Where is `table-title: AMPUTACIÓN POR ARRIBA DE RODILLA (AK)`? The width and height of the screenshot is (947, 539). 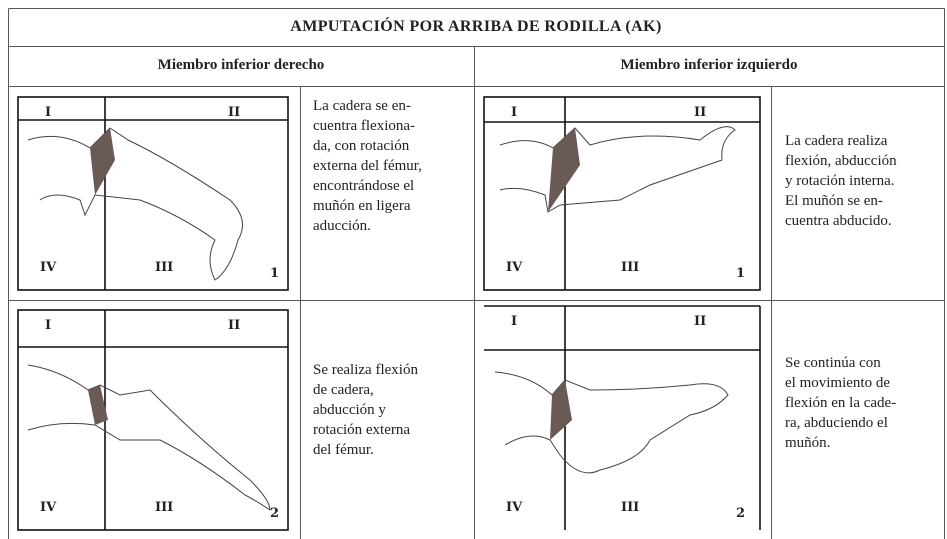
table-title: AMPUTACIÓN POR ARRIBA DE RODILLA (AK) is located at coordinates (476, 26).